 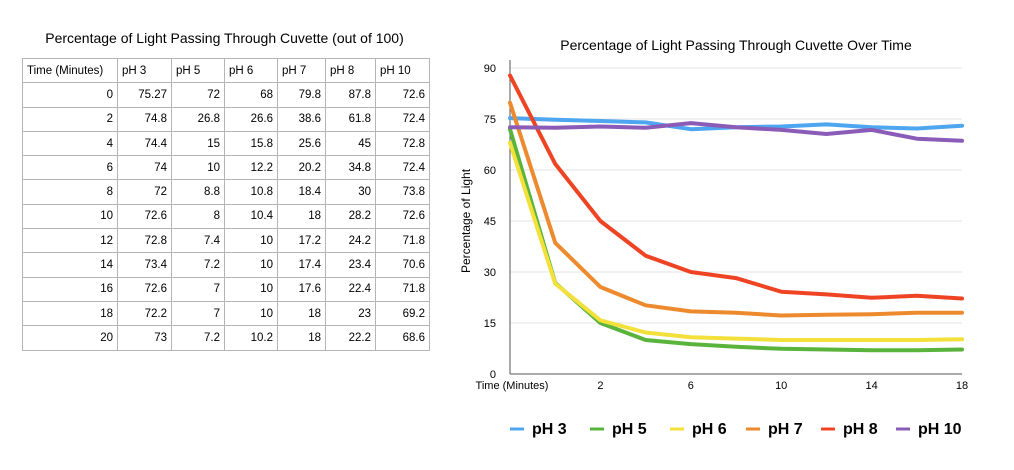 I want to click on table-cell: 24.2, so click(x=350, y=241).